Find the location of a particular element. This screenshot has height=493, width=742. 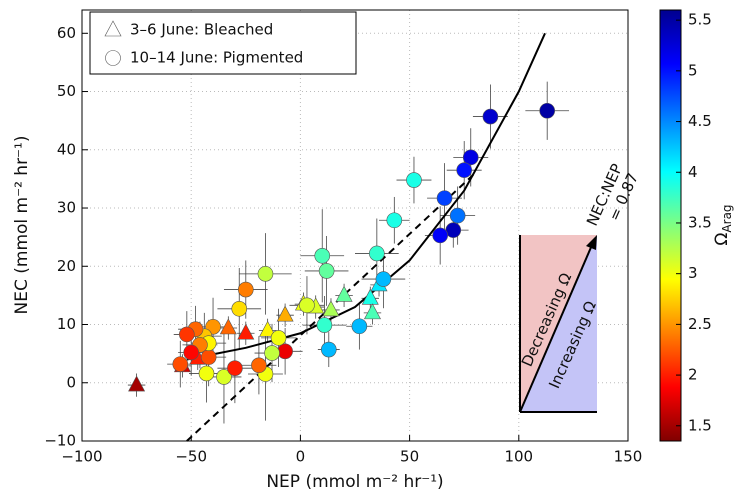

colorbar-label: ΩArag is located at coordinates (723, 224).